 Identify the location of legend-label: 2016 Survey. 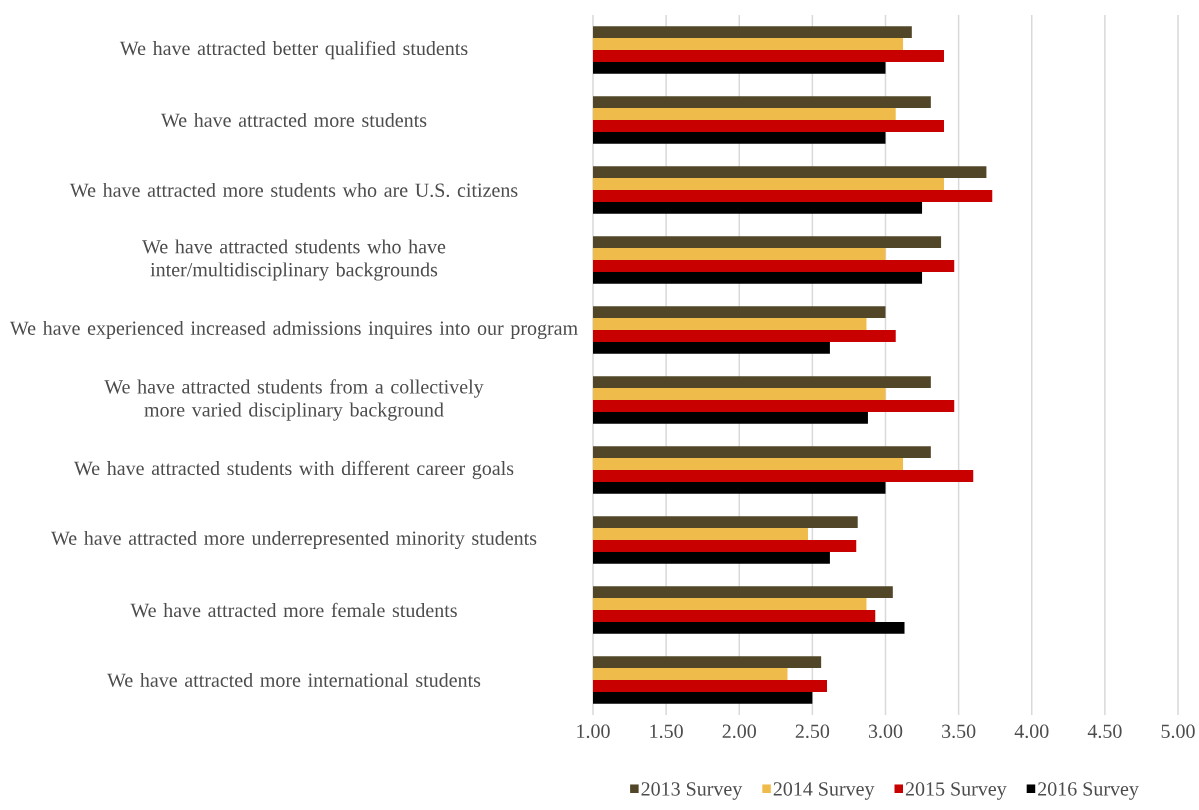
(1088, 791).